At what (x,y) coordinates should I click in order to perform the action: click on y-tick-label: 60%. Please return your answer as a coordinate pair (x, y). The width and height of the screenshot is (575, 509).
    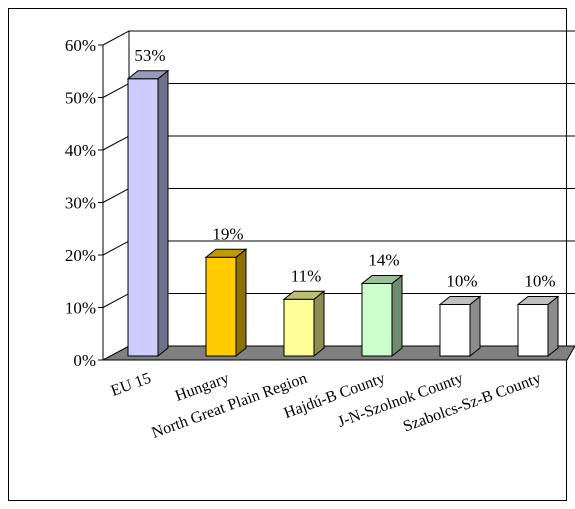
    Looking at the image, I should click on (80, 45).